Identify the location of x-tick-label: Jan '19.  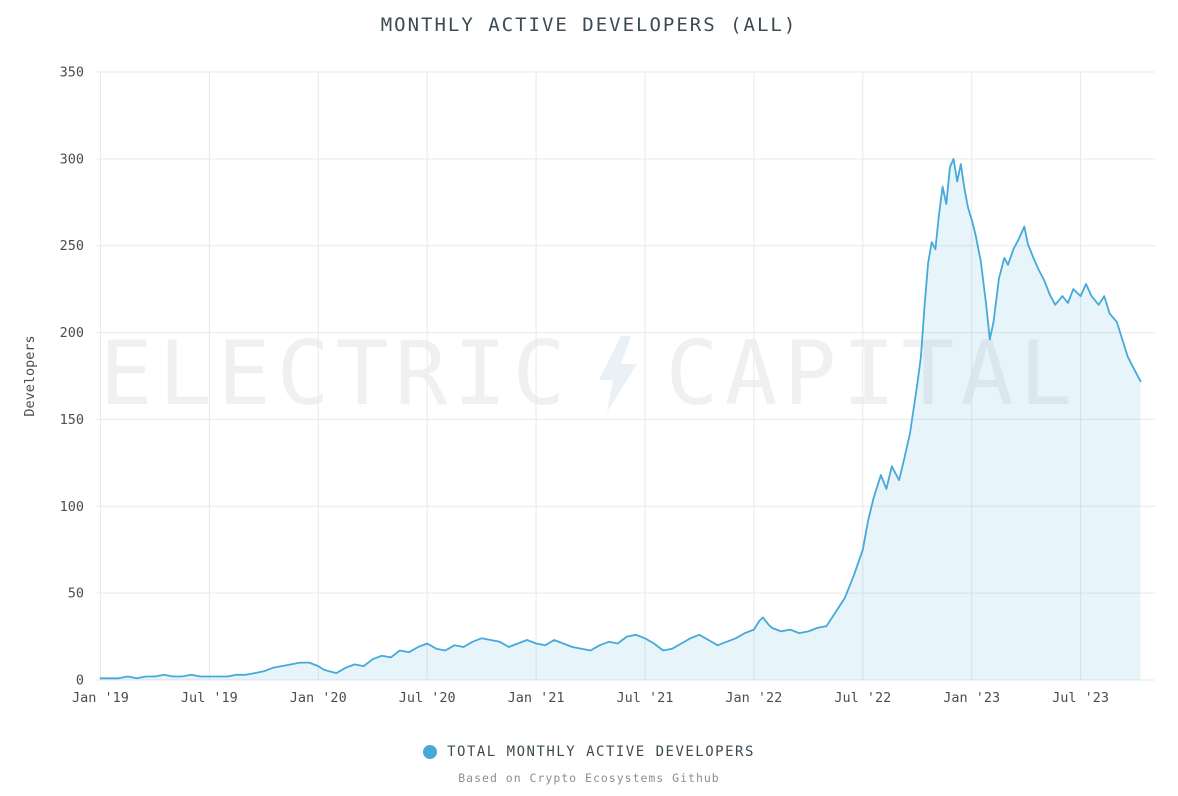
(100, 698).